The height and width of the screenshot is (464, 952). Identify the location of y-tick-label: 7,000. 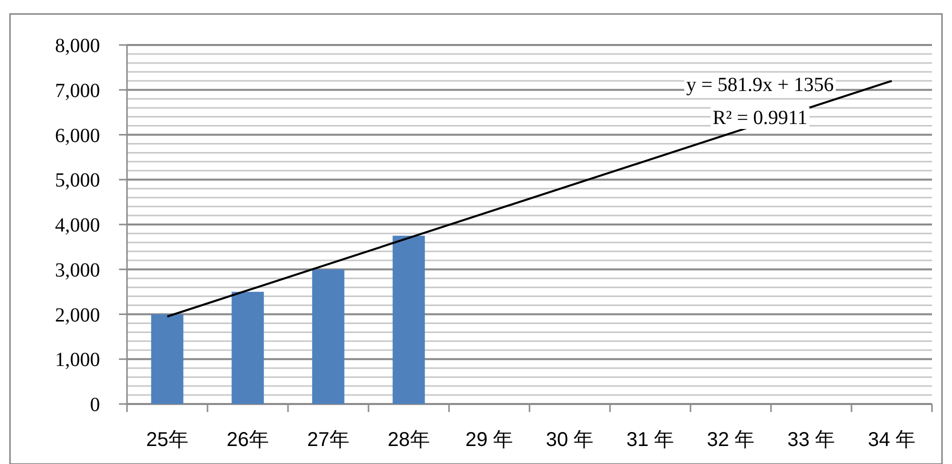
(77, 91).